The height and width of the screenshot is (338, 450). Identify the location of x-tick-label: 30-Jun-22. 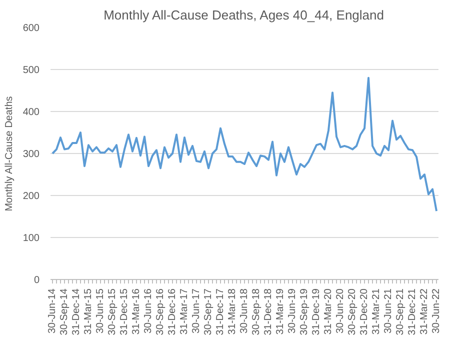
(436, 311).